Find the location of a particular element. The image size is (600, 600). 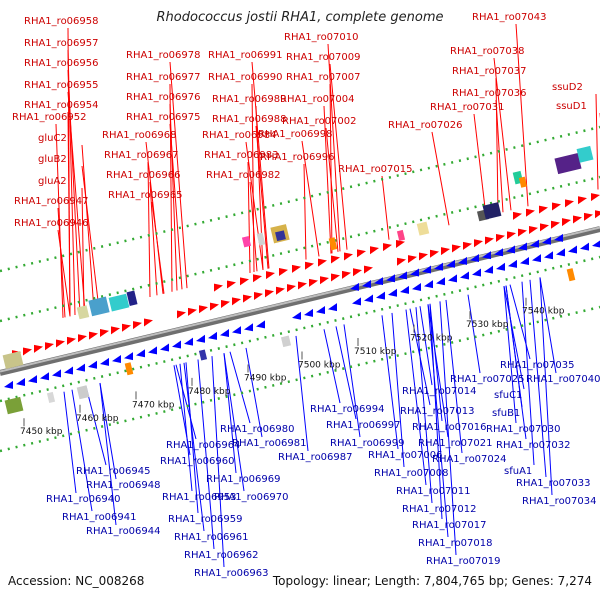

reverse-gene-label: RHA1_ro06941 is located at coordinates (99, 517).